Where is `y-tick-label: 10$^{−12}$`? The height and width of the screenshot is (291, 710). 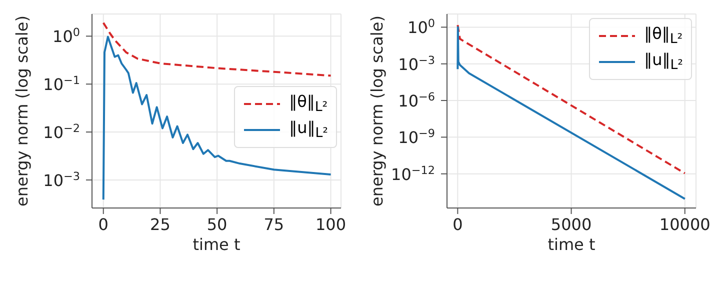 y-tick-label: 10$^{−12}$ is located at coordinates (413, 173).